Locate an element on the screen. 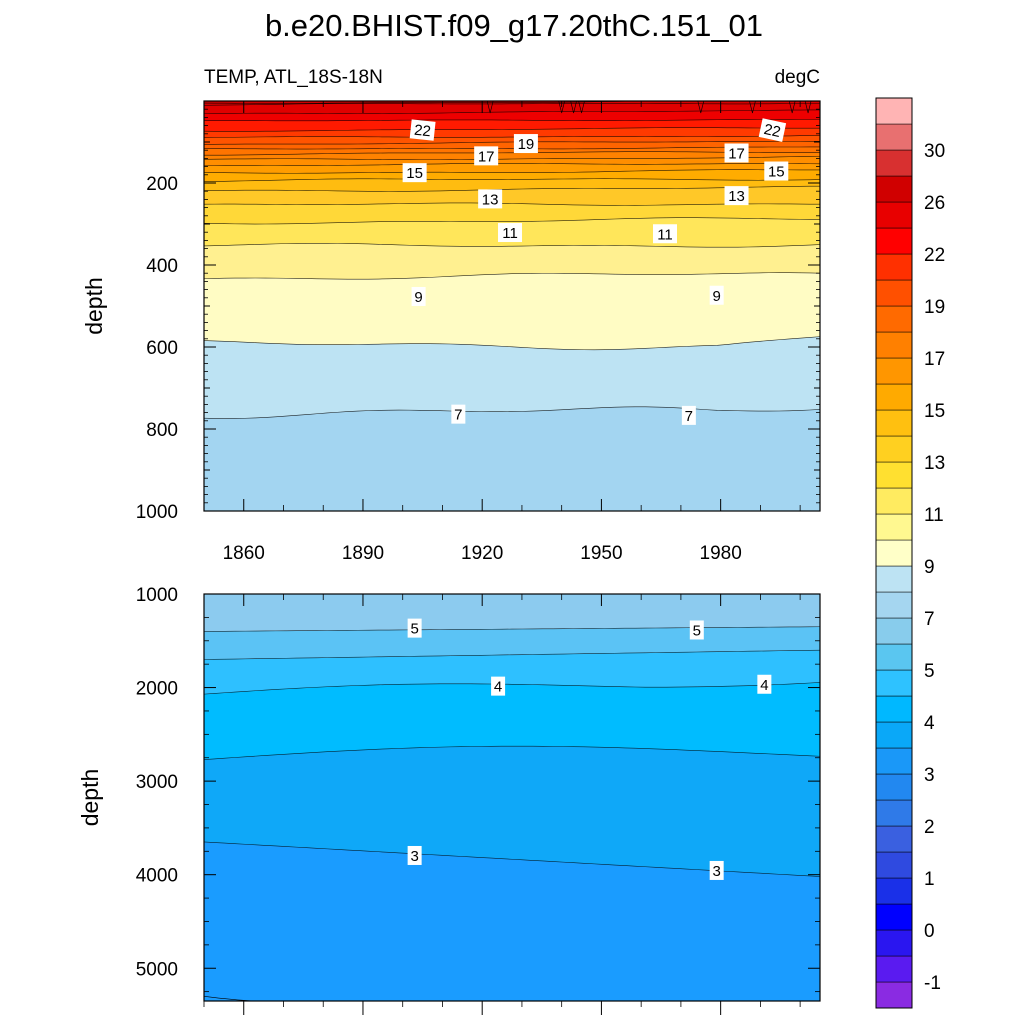 The image size is (1024, 1024). colorbar-frame is located at coordinates (894, 553).